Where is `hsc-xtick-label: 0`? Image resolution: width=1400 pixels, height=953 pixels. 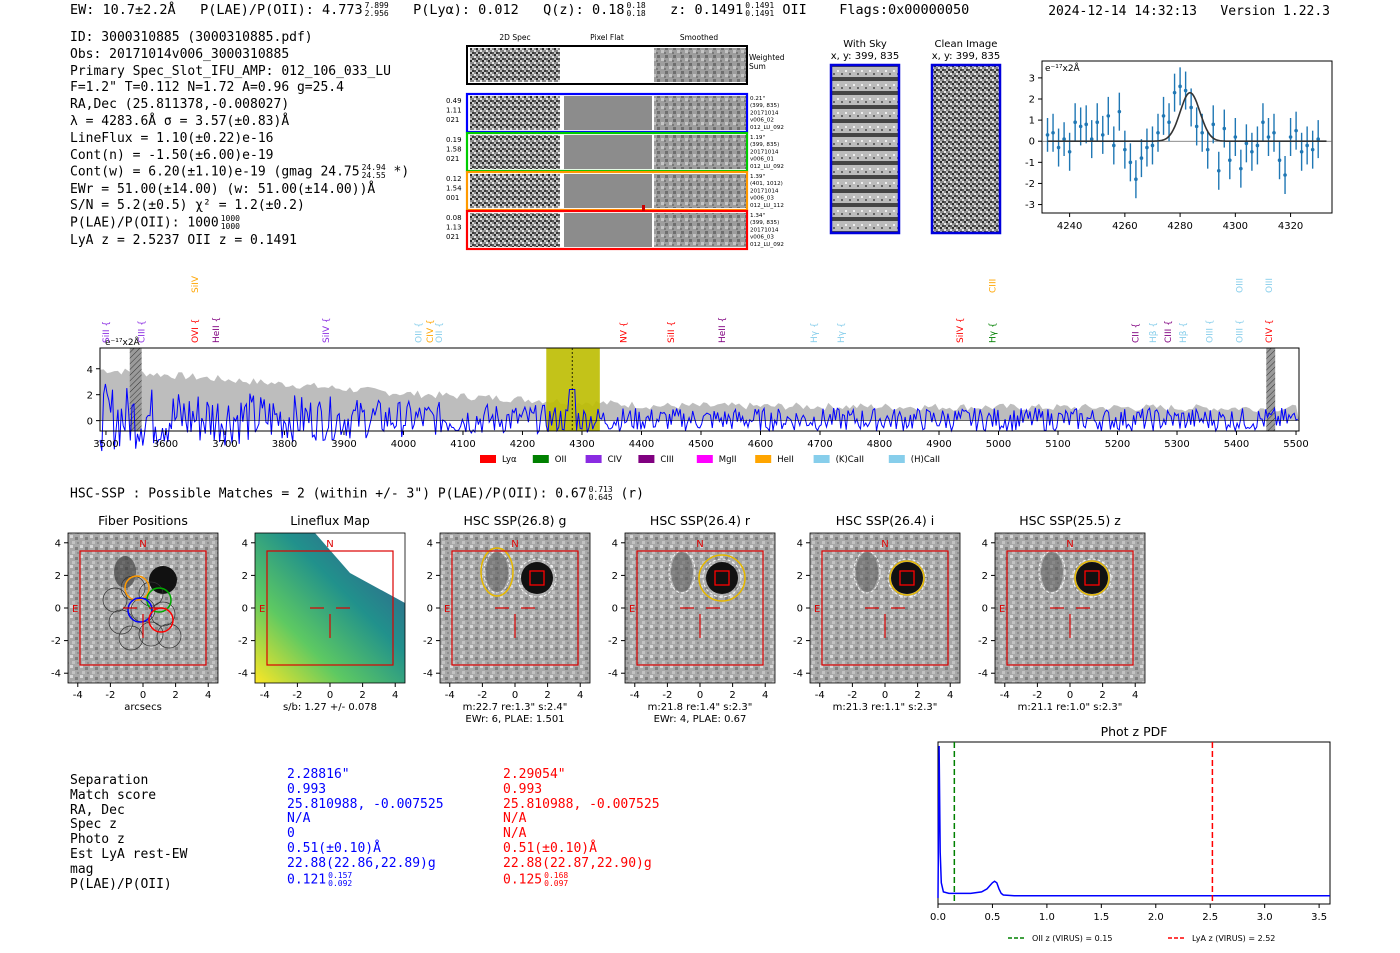
hsc-xtick-label: 0 is located at coordinates (885, 695).